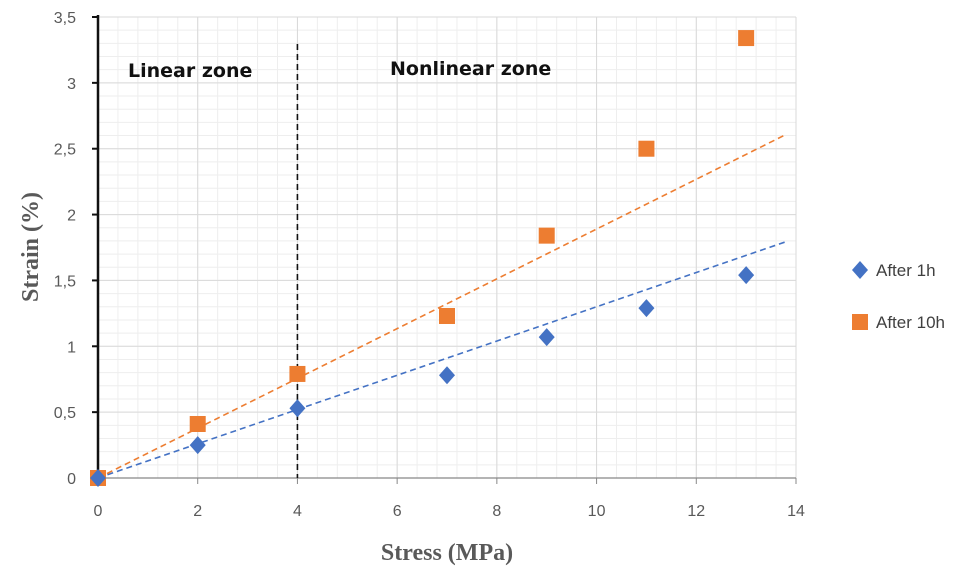  I want to click on annotation-linear-zone: Linear zone, so click(190, 71).